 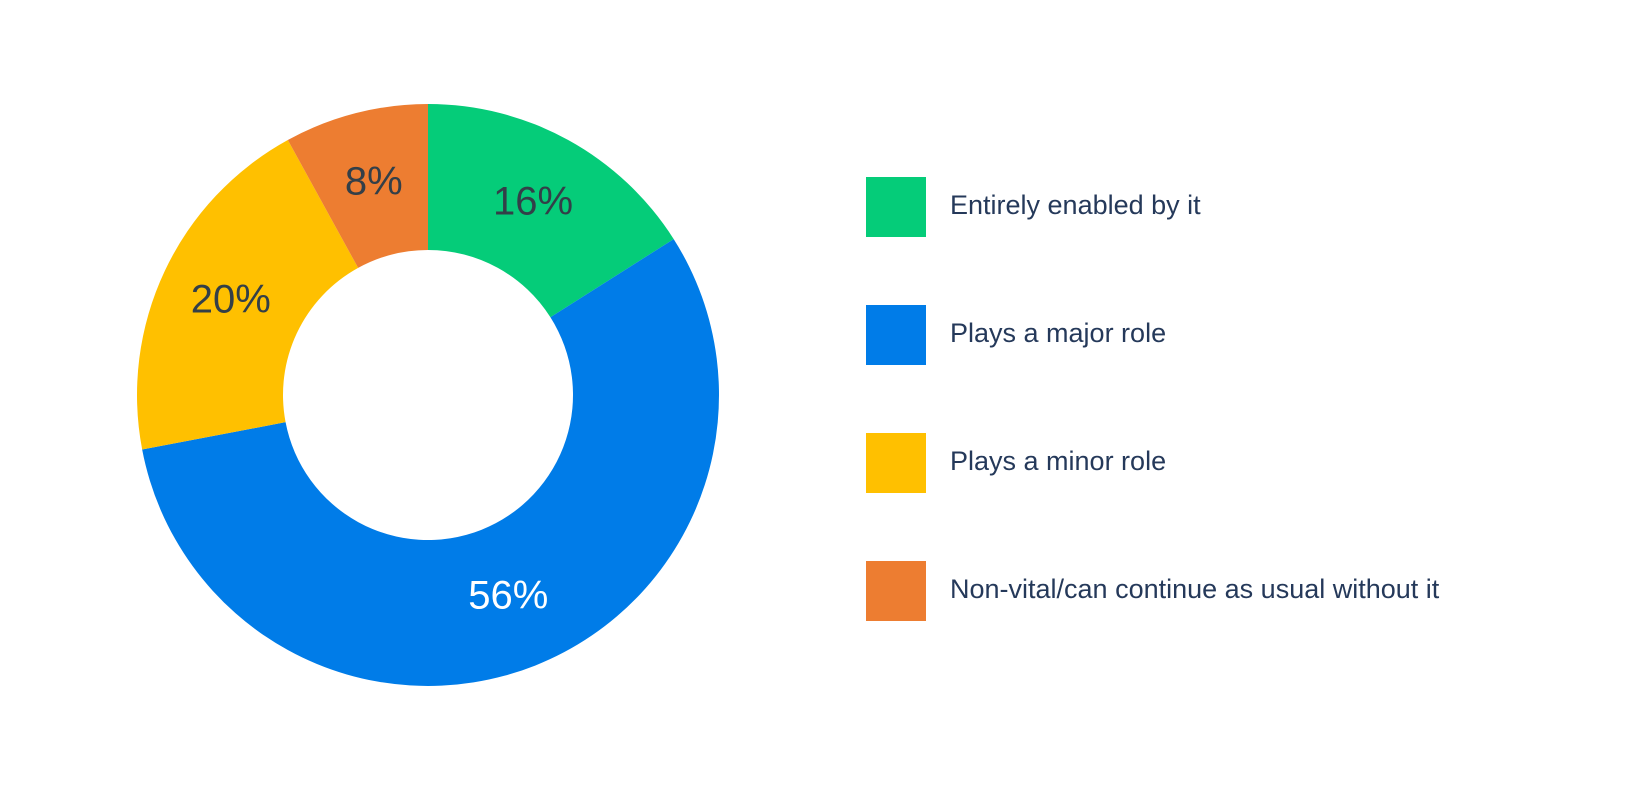 What do you see at coordinates (533, 202) in the screenshot?
I see `value-label: 16%` at bounding box center [533, 202].